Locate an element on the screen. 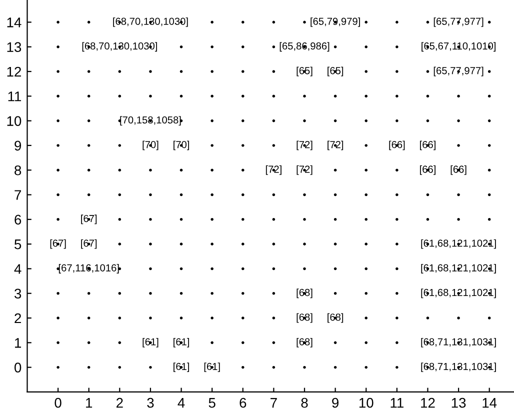 The width and height of the screenshot is (514, 417). annotation: [65,79,979] is located at coordinates (335, 22).